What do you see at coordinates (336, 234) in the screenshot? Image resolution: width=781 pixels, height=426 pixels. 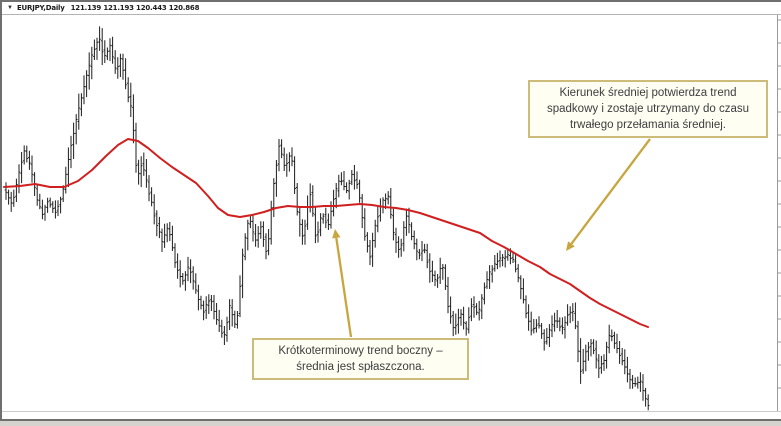 I see `arrow-to-flat-ma-head` at bounding box center [336, 234].